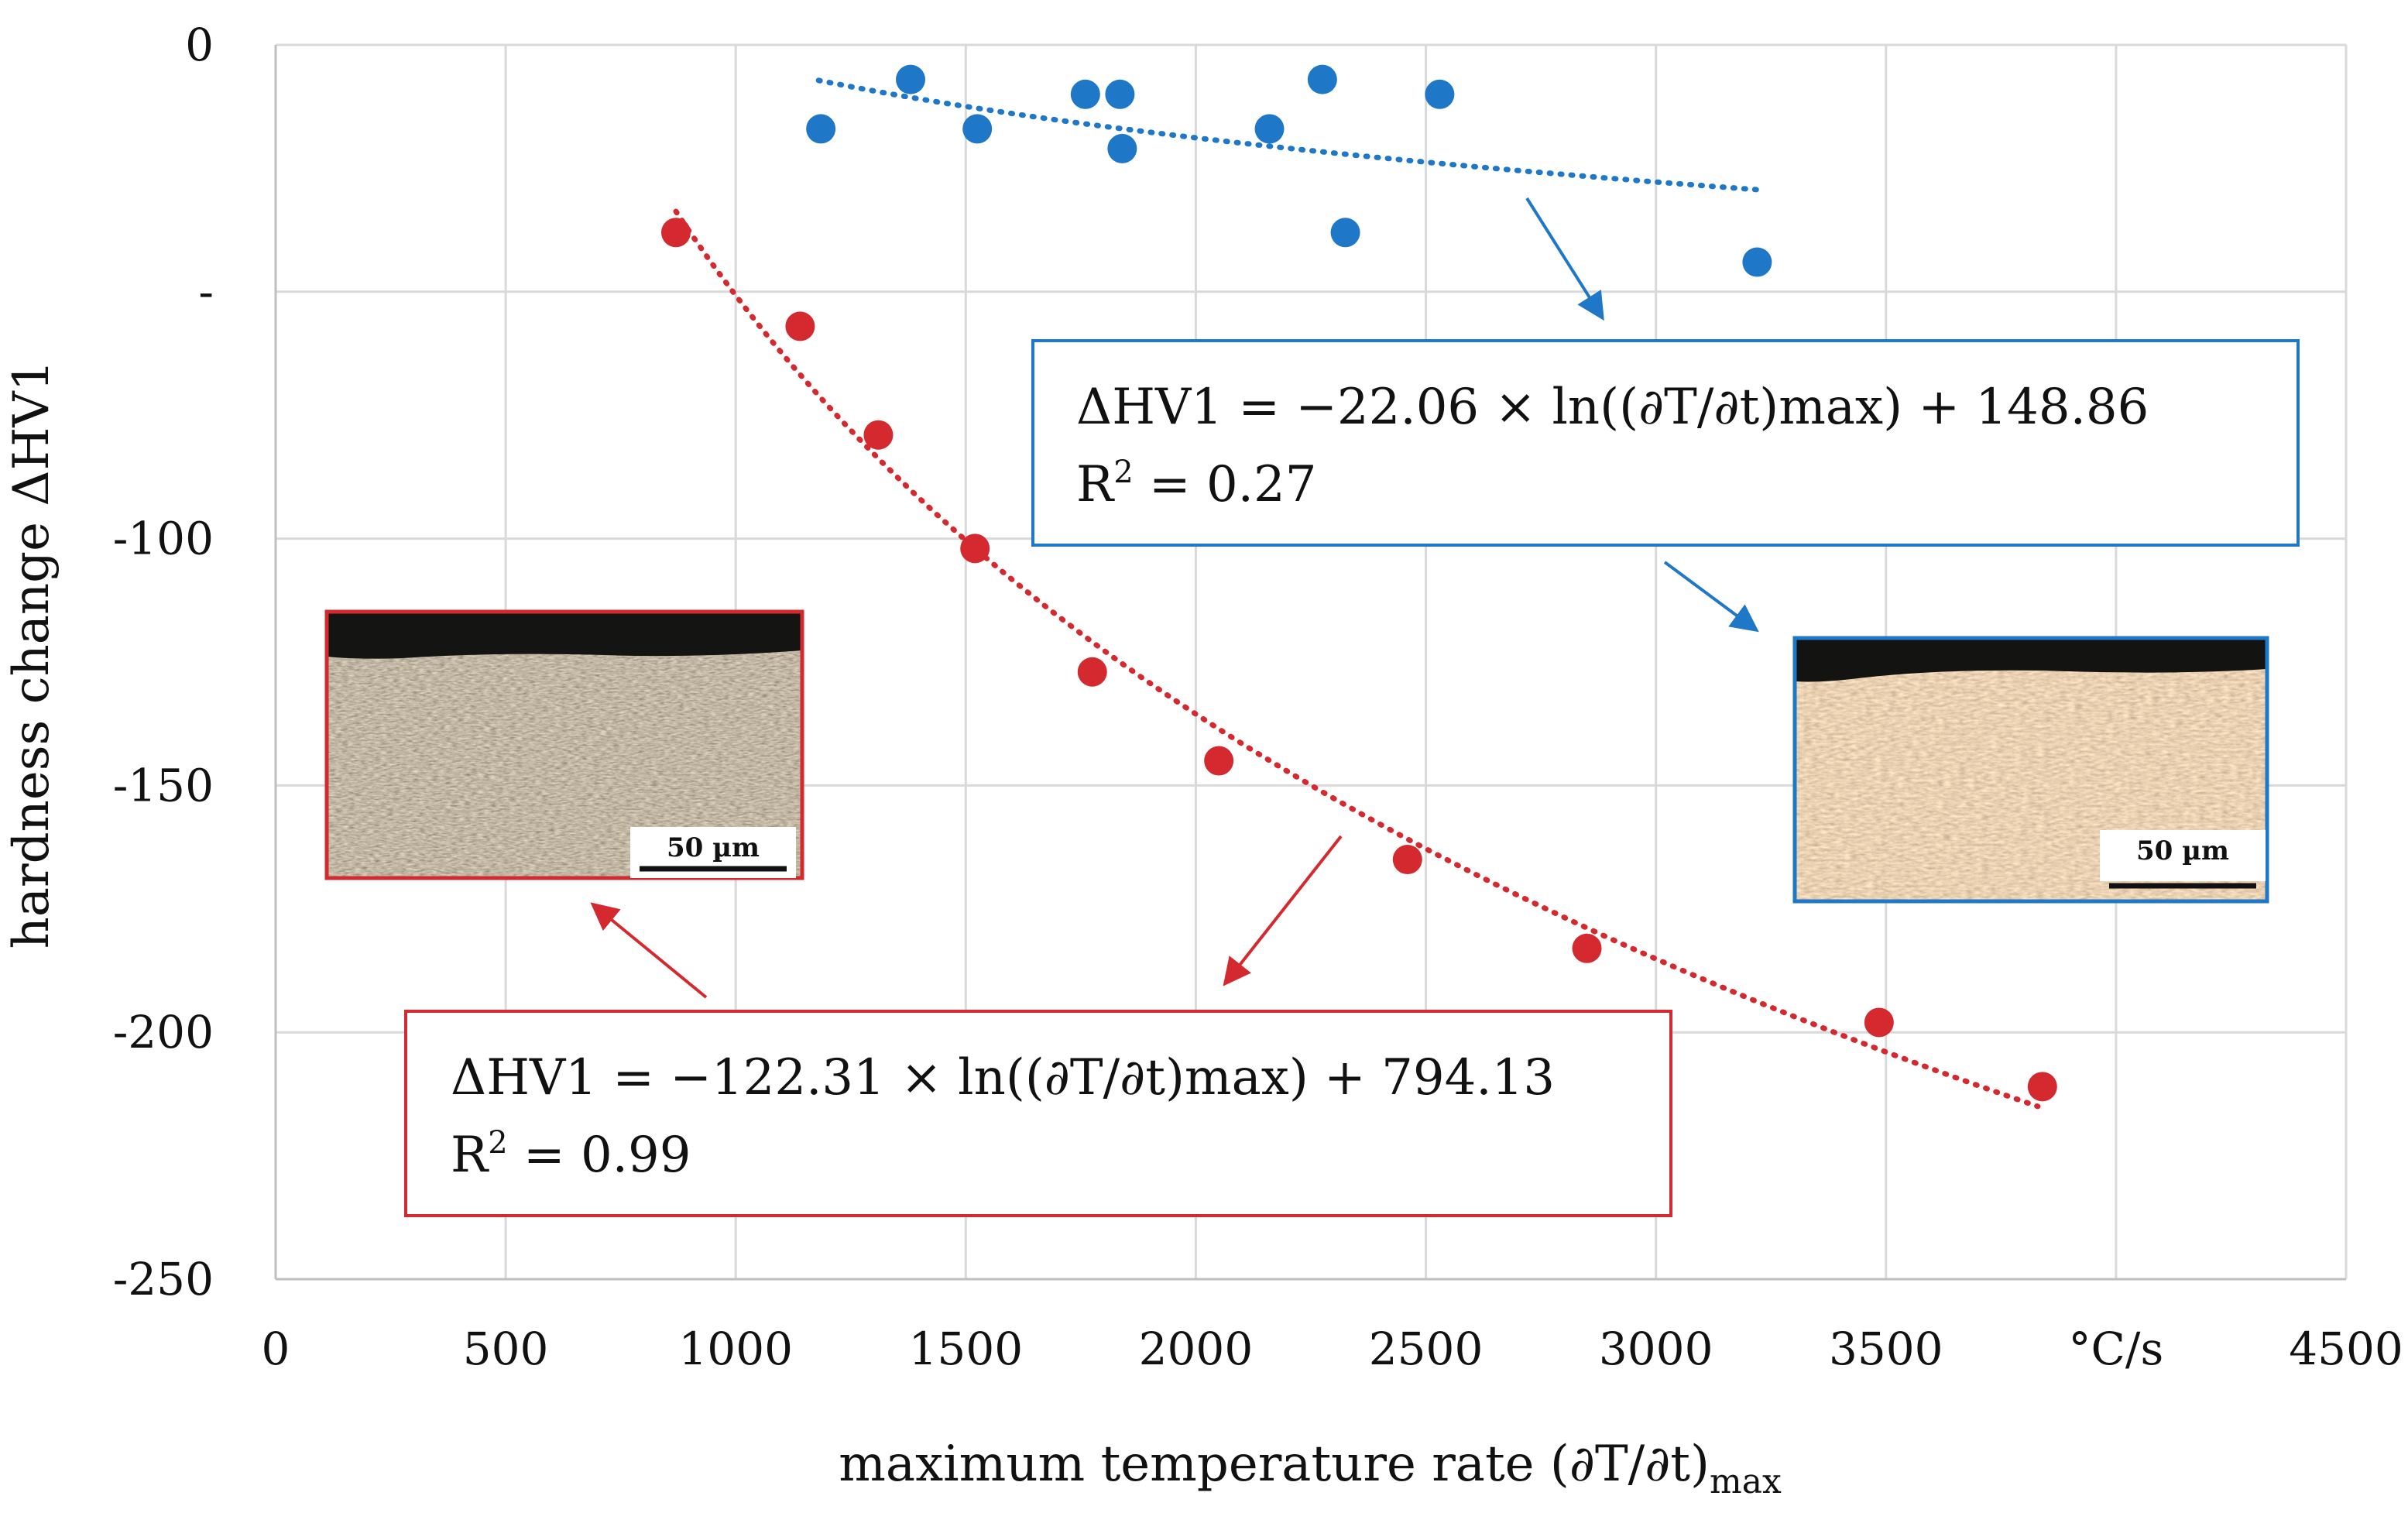 The width and height of the screenshot is (2408, 1513). I want to click on x-tick-label-4: 2000, so click(1196, 1349).